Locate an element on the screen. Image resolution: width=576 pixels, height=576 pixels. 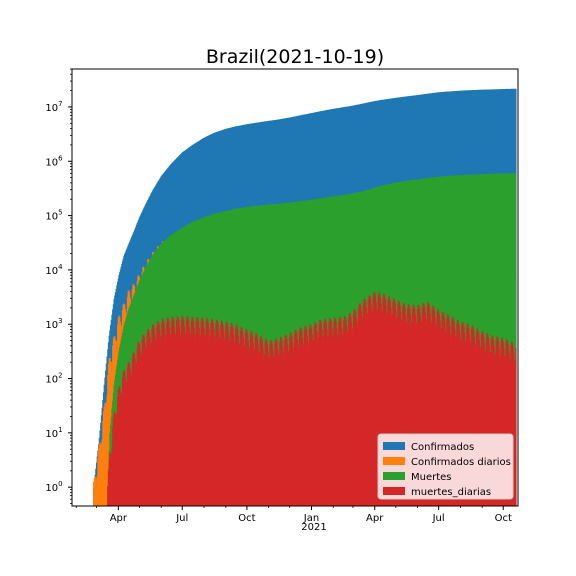
y-tick-label: 10³ is located at coordinates (53, 324).